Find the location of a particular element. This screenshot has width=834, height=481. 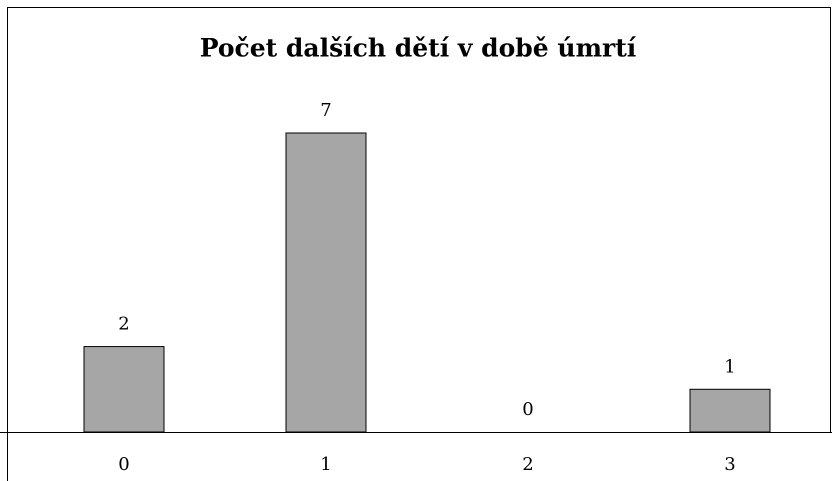

data-label: 0 is located at coordinates (527, 409).